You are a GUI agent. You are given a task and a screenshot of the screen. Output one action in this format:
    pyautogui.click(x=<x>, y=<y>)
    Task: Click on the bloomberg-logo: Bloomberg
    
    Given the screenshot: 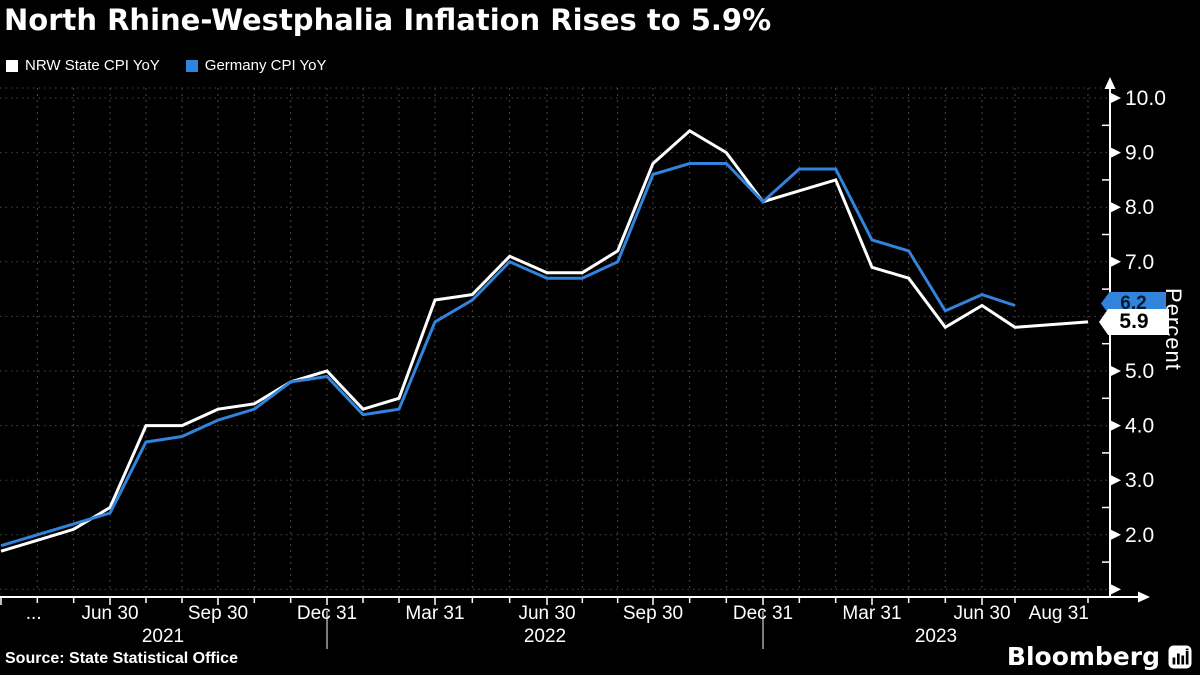 What is the action you would take?
    pyautogui.click(x=1099, y=656)
    